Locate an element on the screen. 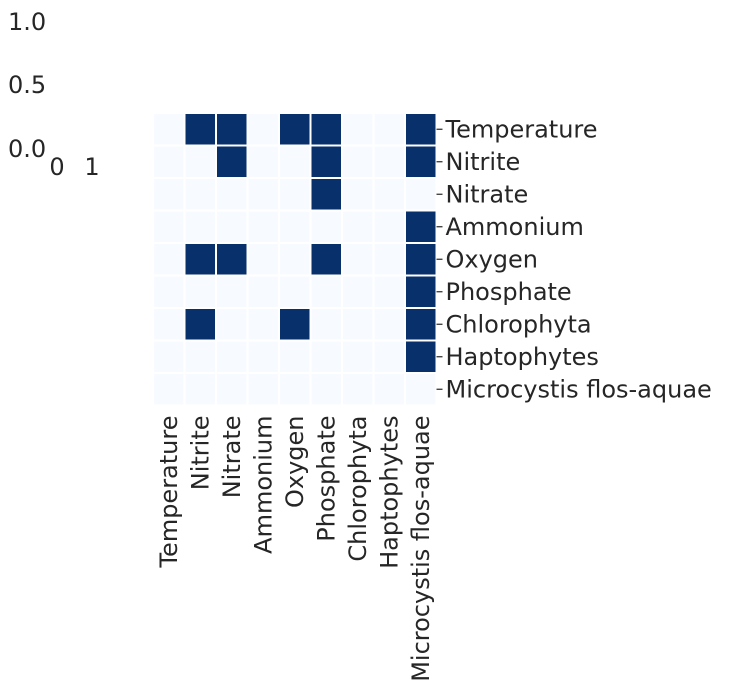  column-label: Ammonium is located at coordinates (263, 485).